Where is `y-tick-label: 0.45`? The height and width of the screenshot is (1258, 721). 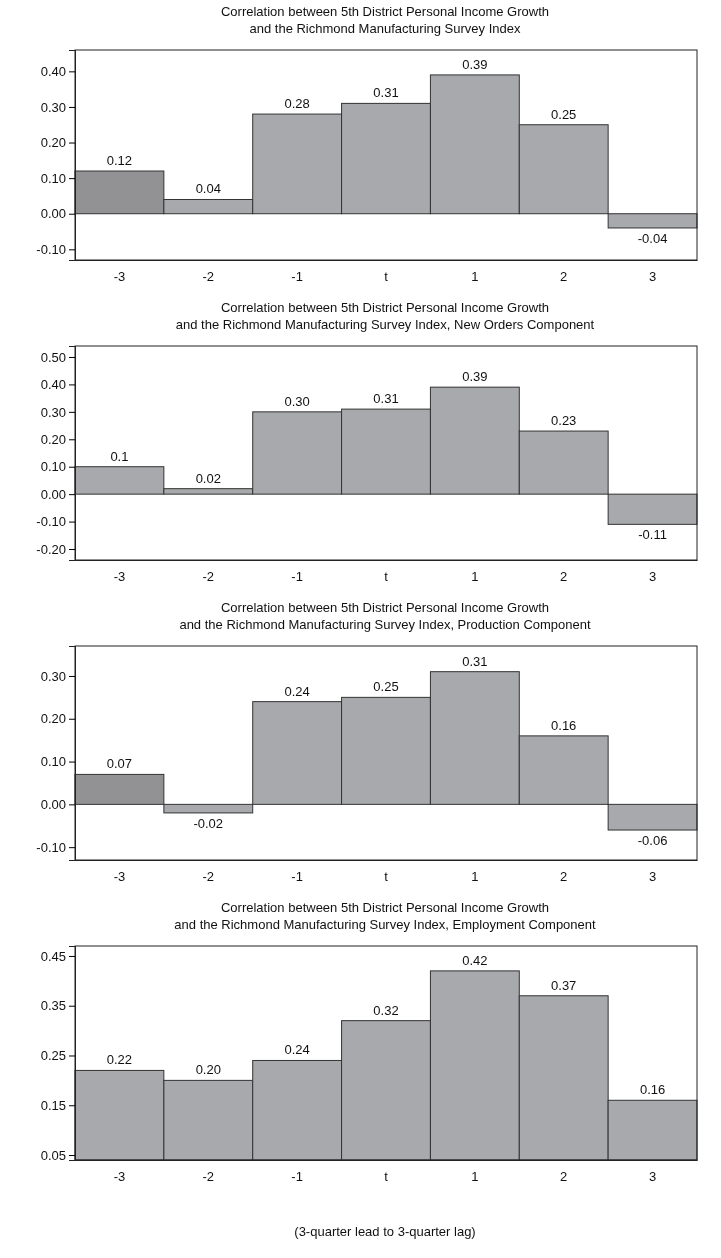 y-tick-label: 0.45 is located at coordinates (53, 956).